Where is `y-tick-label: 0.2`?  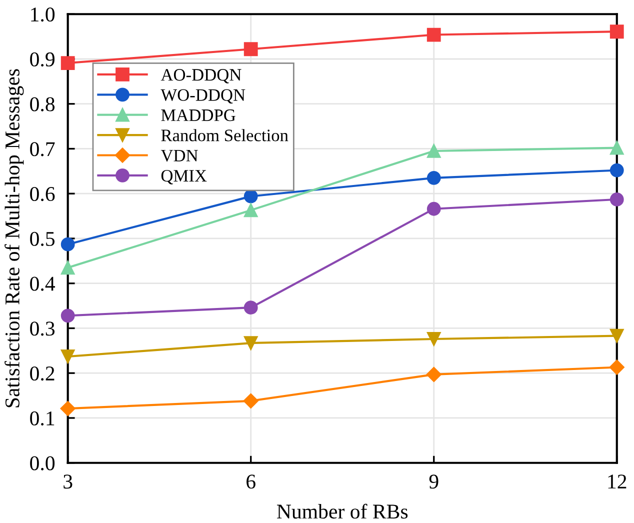
y-tick-label: 0.2 is located at coordinates (42, 373).